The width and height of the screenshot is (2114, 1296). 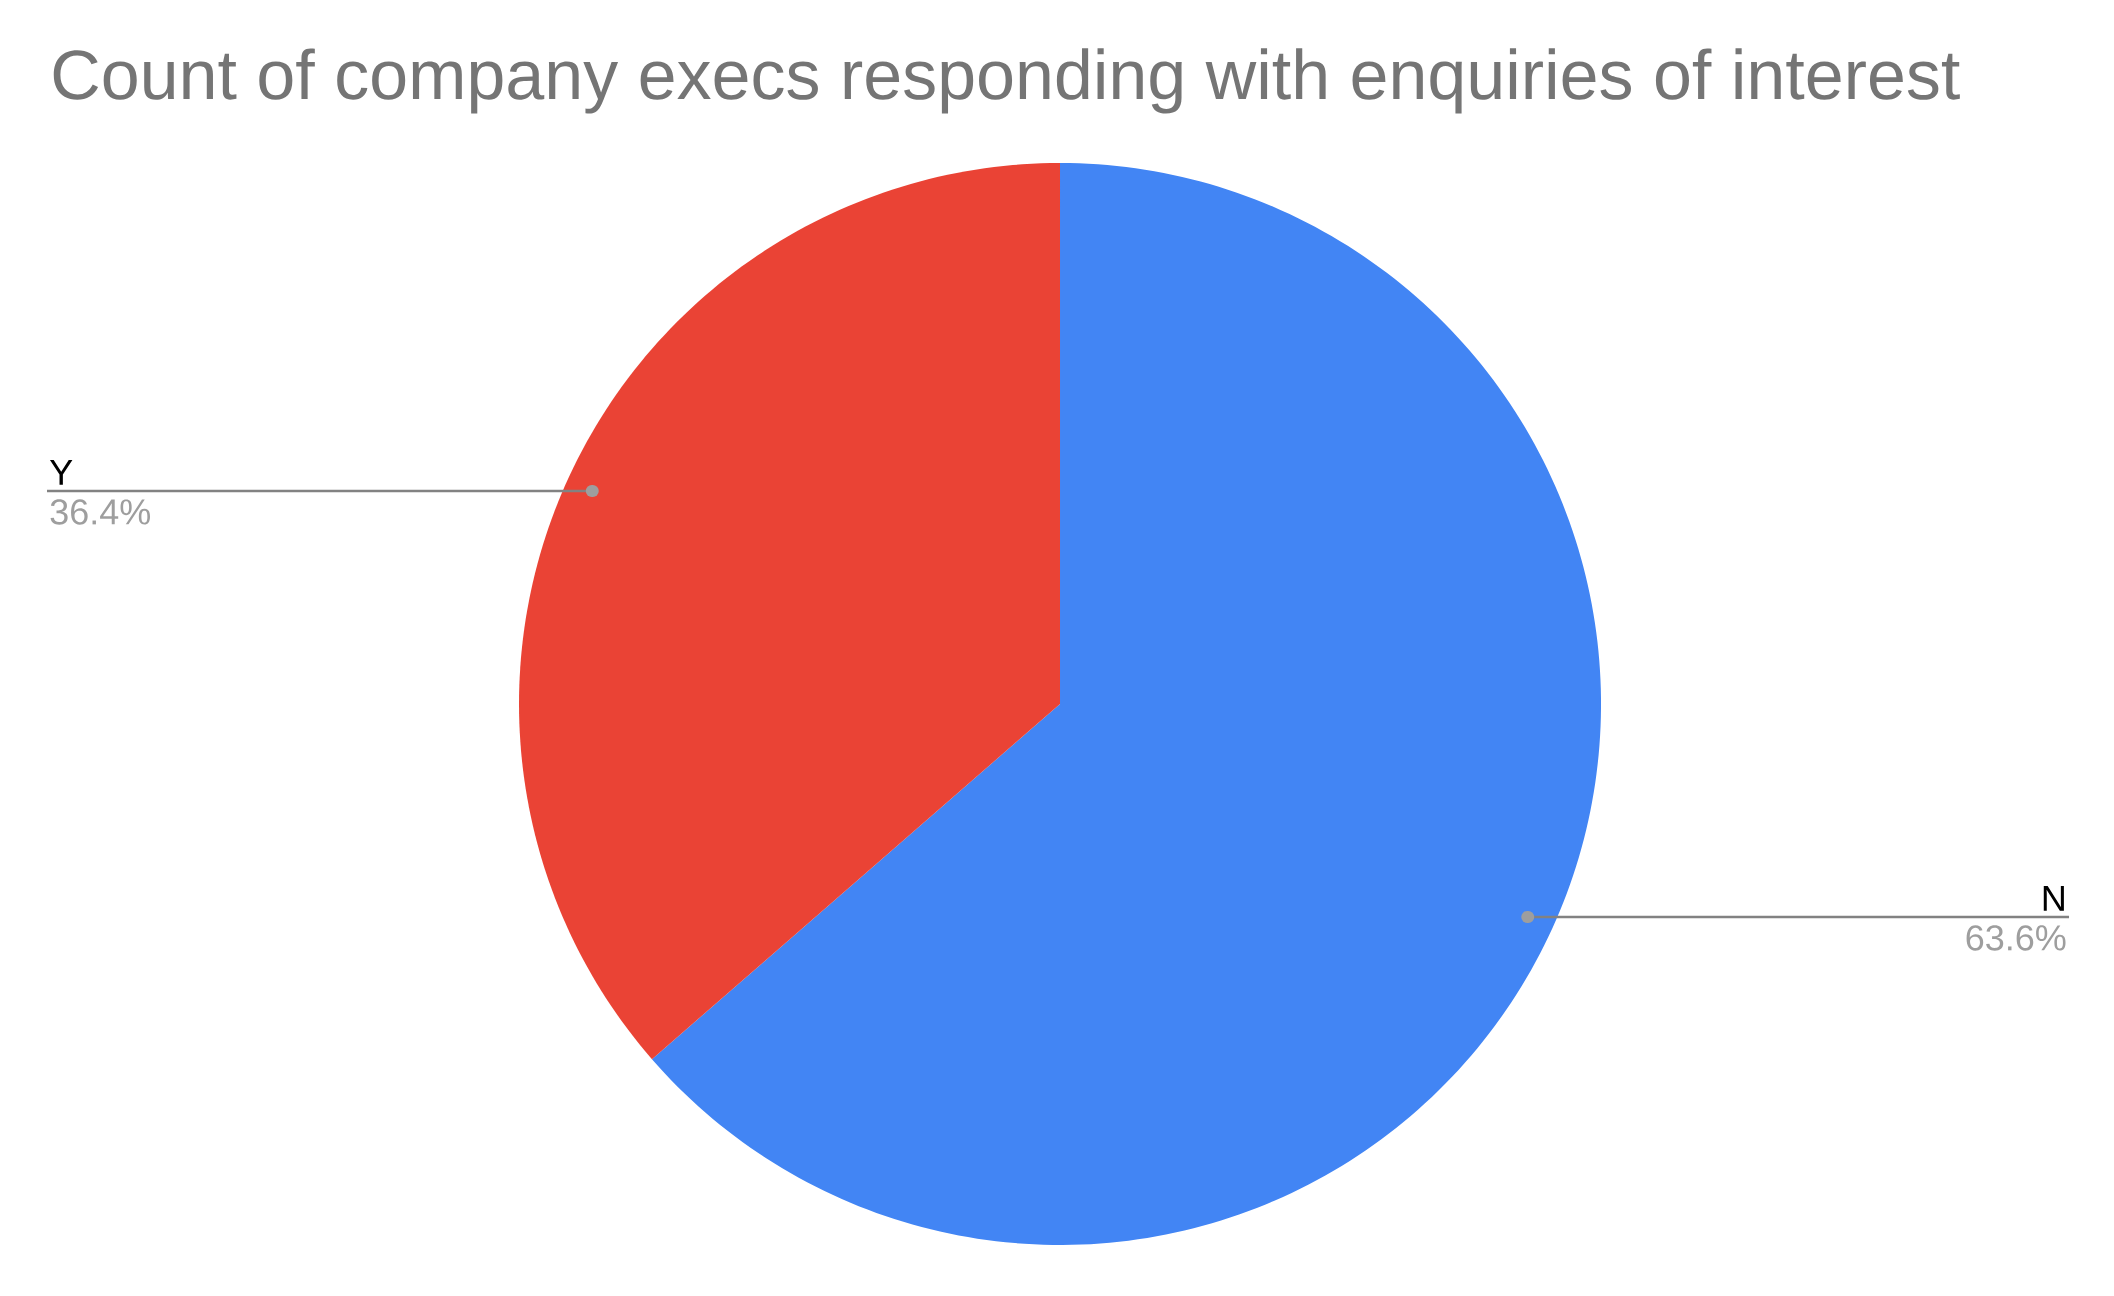 What do you see at coordinates (2016, 938) in the screenshot?
I see `data-label: 63.6%` at bounding box center [2016, 938].